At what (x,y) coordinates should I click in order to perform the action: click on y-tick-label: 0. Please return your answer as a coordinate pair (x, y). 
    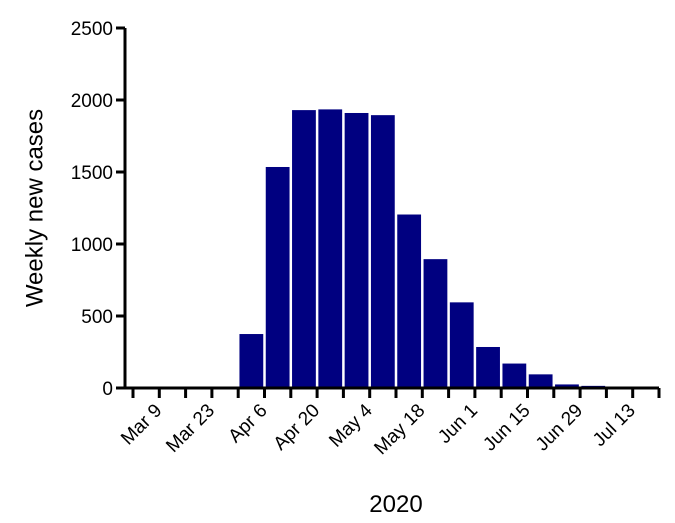
    Looking at the image, I should click on (107, 389).